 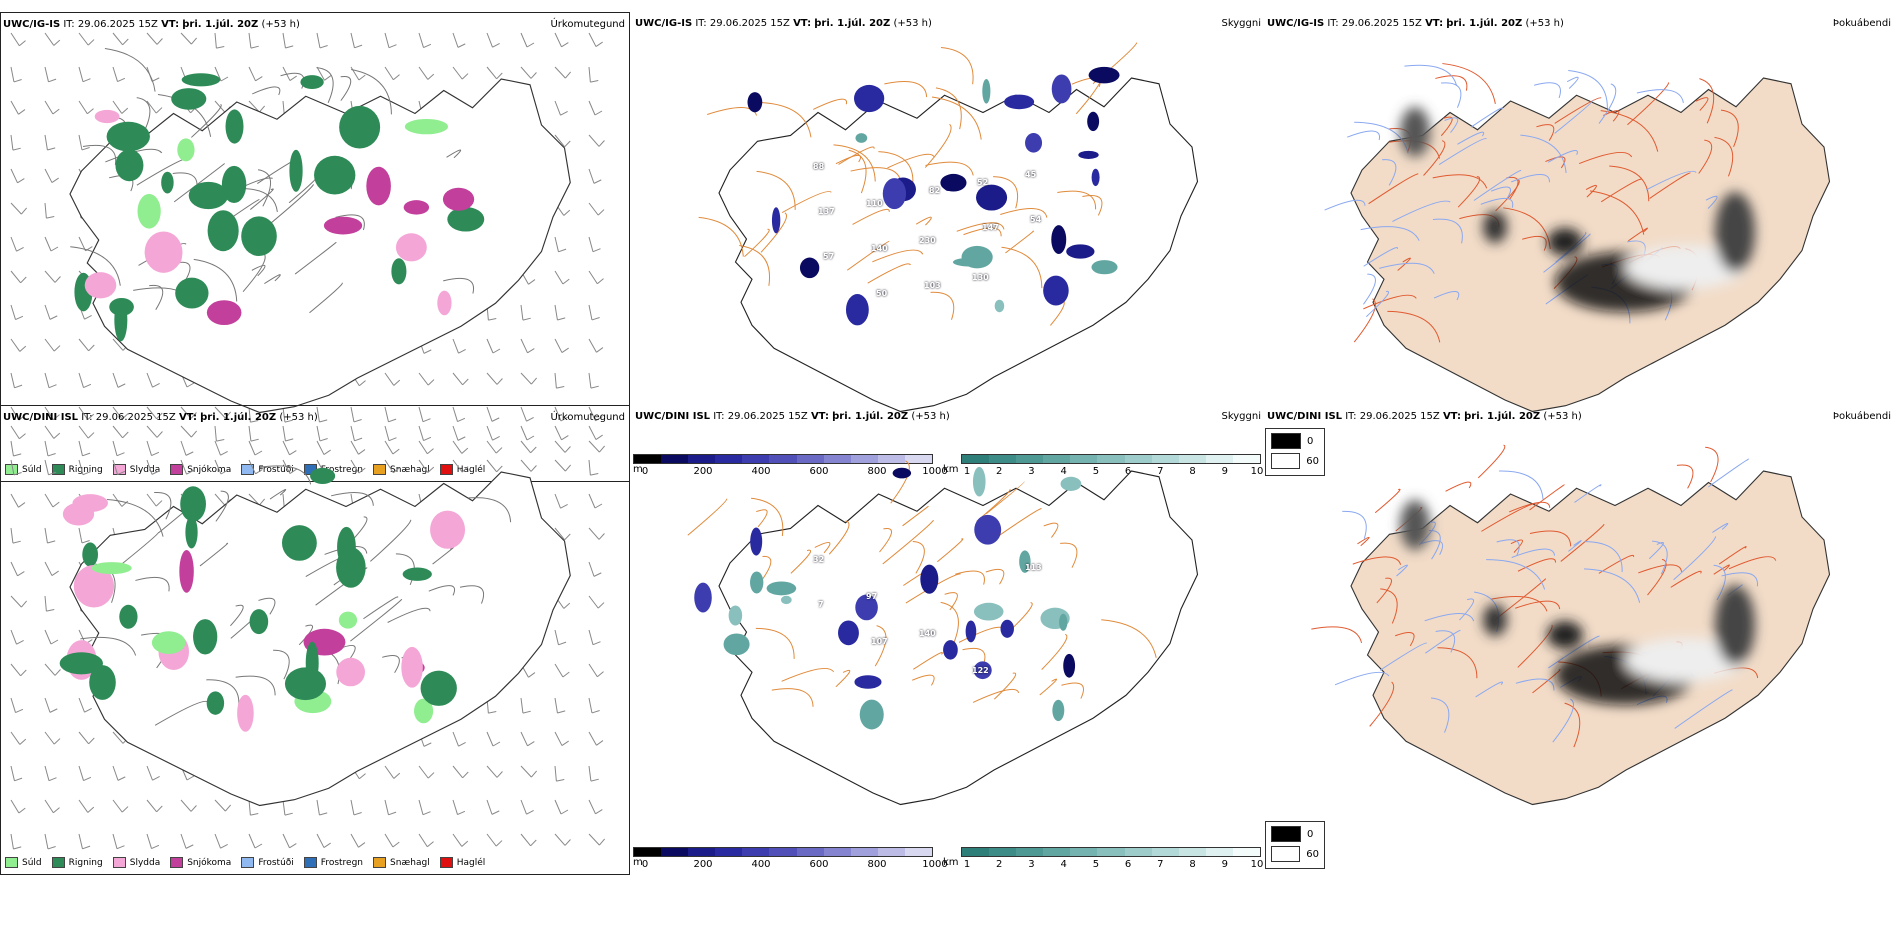 What do you see at coordinates (990, 227) in the screenshot?
I see `ceiling-value-label: 147` at bounding box center [990, 227].